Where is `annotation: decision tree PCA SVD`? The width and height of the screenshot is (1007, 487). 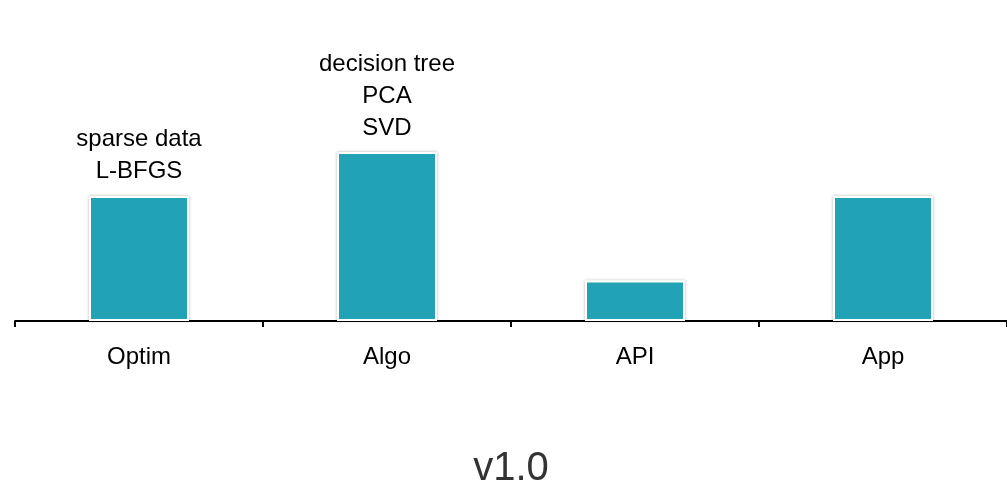 annotation: decision tree PCA SVD is located at coordinates (387, 94).